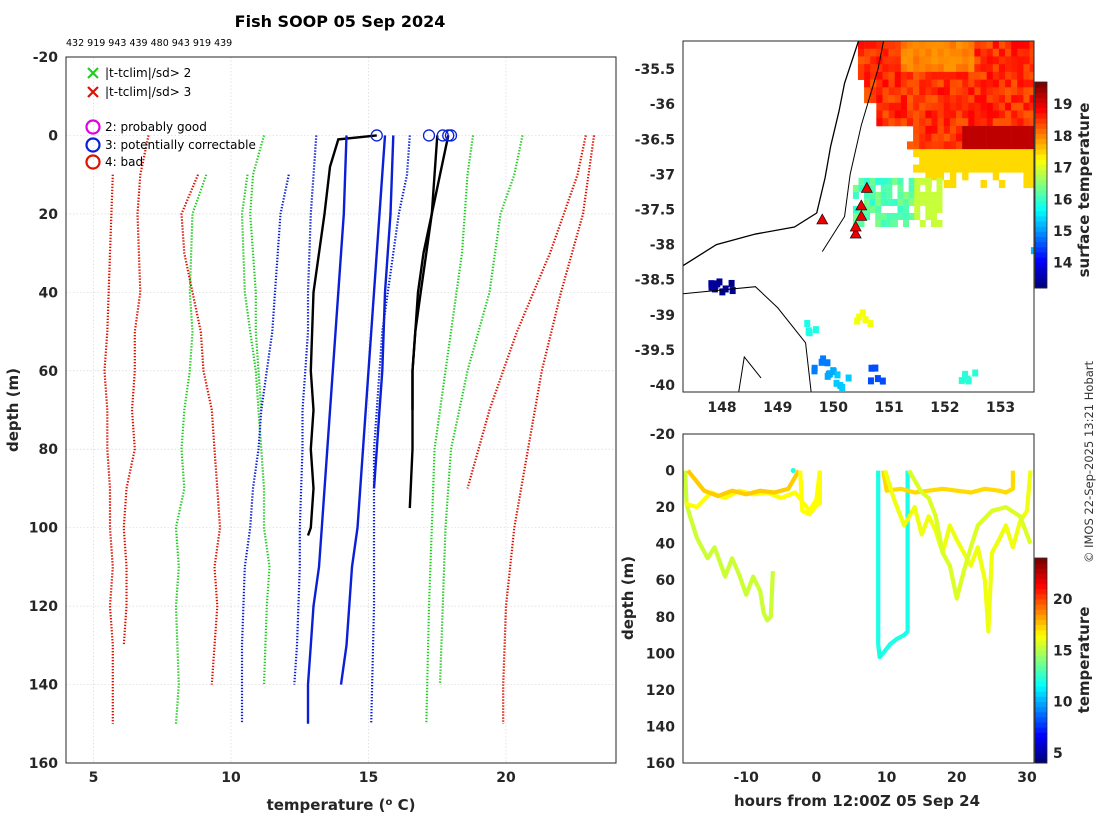 The width and height of the screenshot is (1100, 820). I want to click on profile-ytick-label: 140, so click(43, 686).